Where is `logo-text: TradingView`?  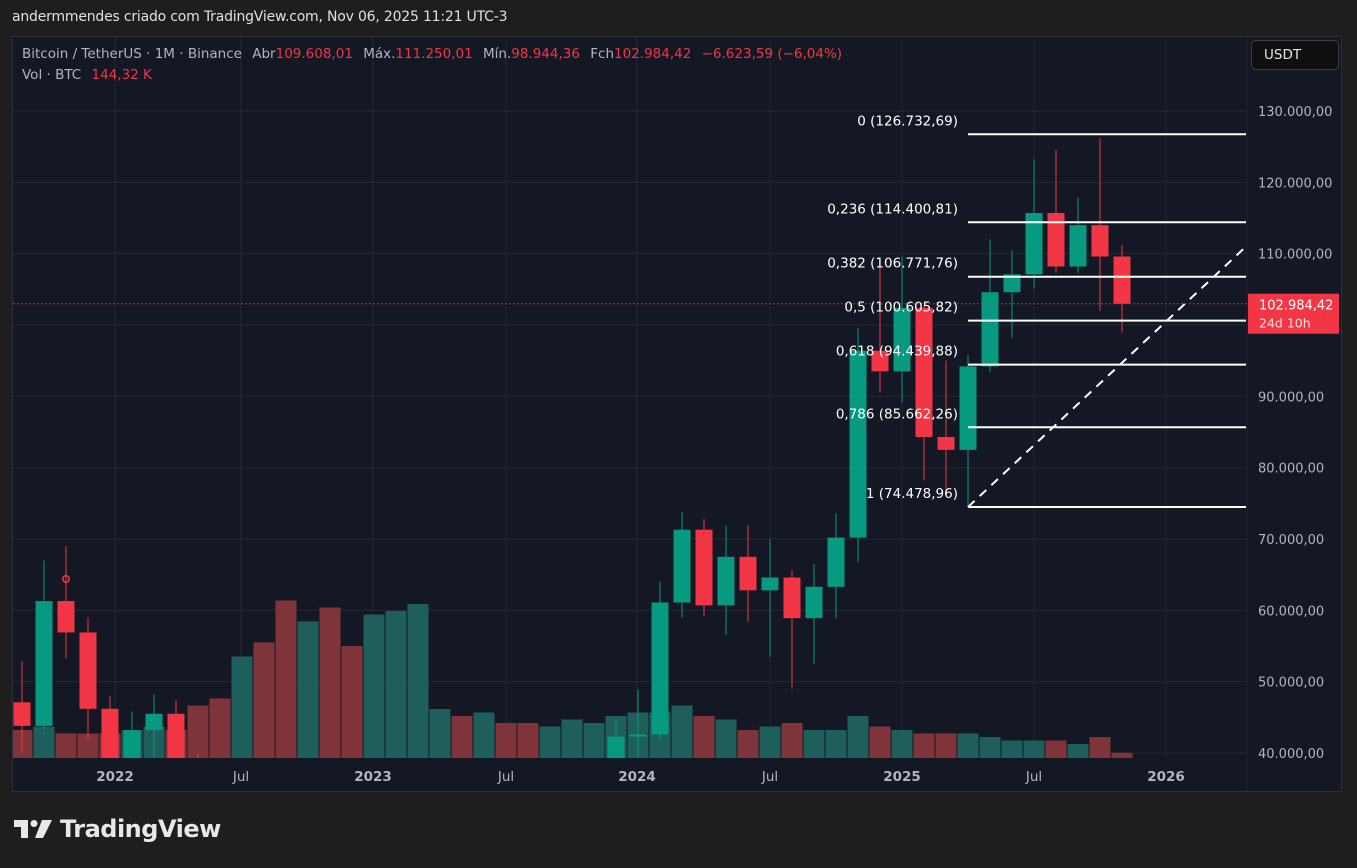 logo-text: TradingView is located at coordinates (140, 829).